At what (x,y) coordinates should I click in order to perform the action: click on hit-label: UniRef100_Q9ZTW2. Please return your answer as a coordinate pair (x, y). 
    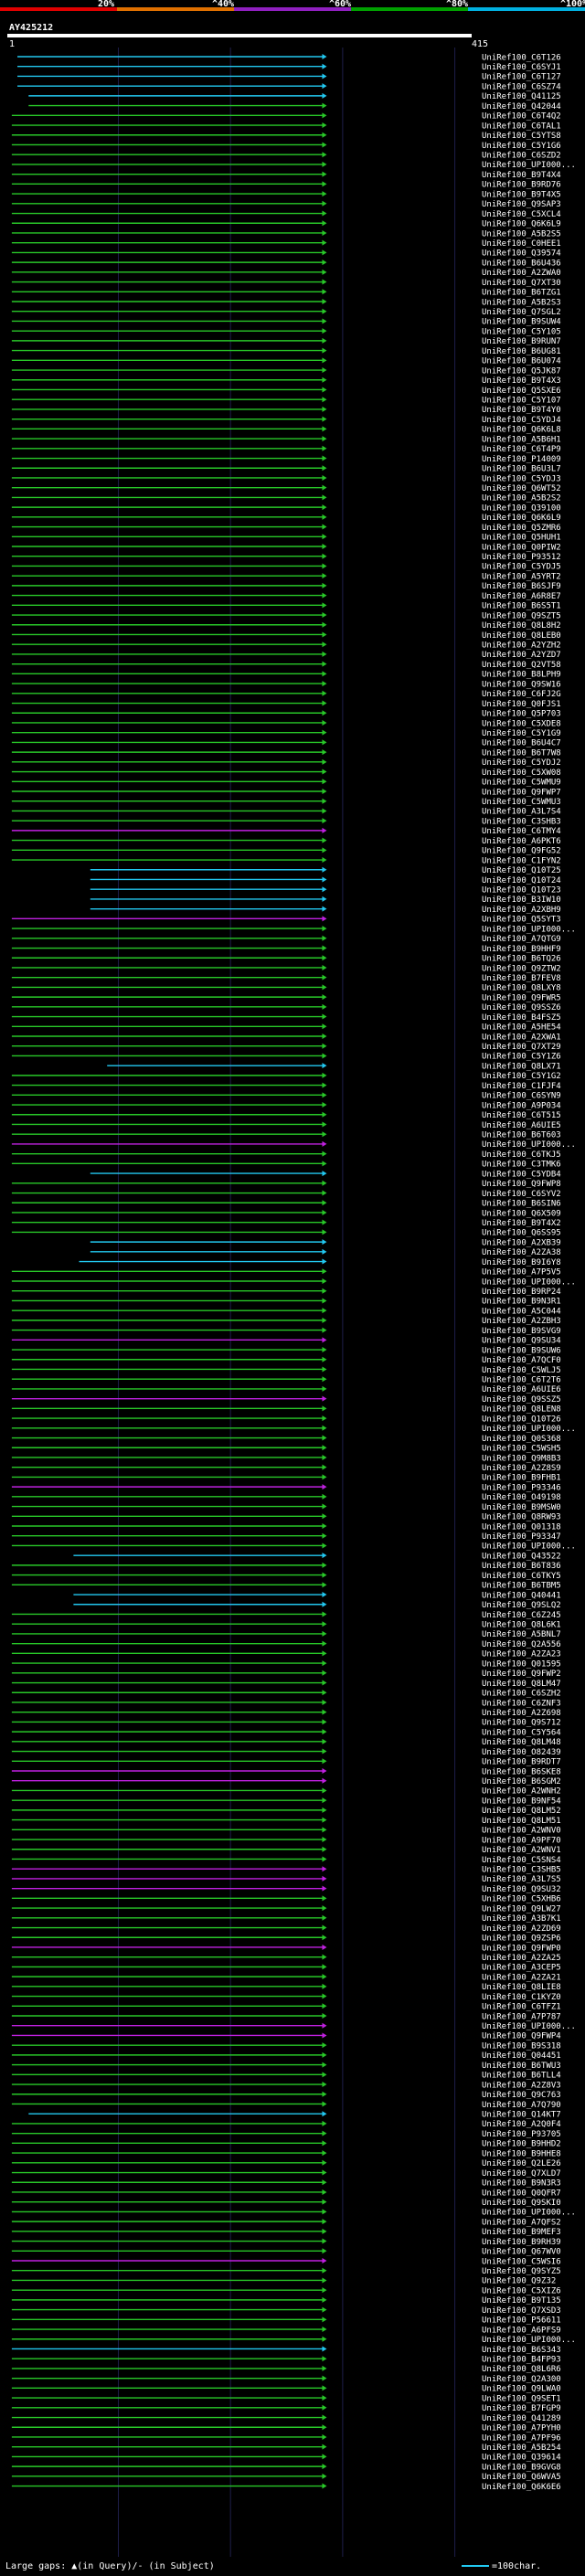
    Looking at the image, I should click on (521, 968).